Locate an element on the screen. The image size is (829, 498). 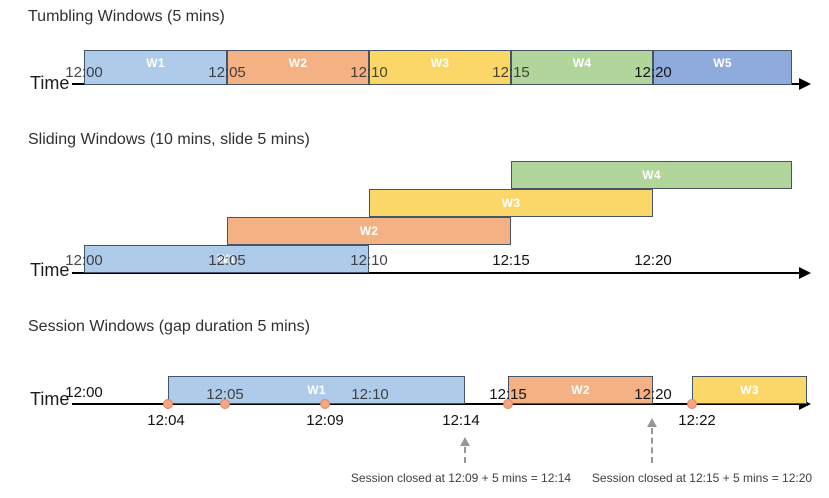
session-tick-1220: 12:20 is located at coordinates (653, 394).